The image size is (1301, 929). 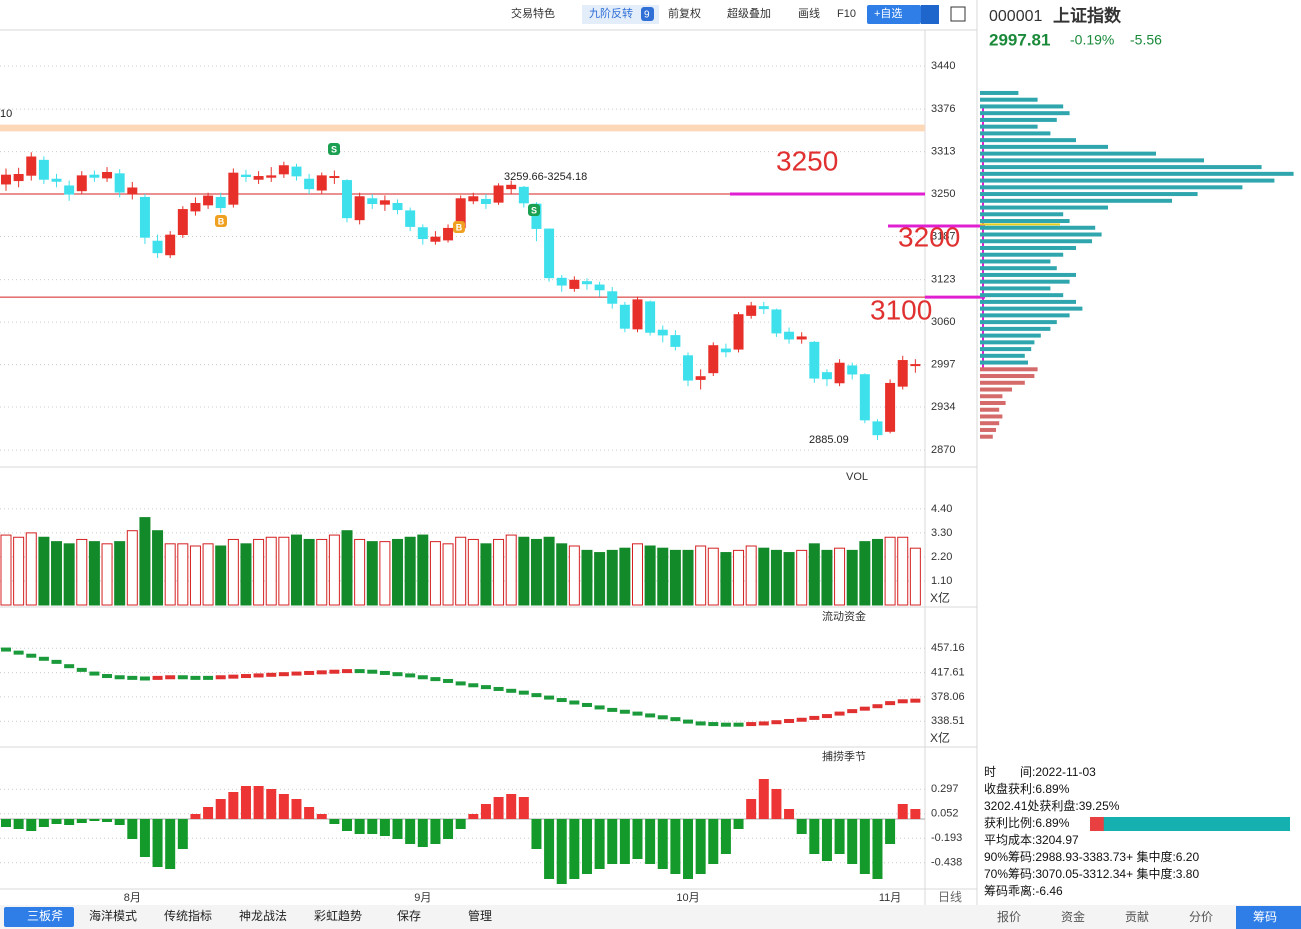 I want to click on annotation: 2885.09, so click(x=829, y=440).